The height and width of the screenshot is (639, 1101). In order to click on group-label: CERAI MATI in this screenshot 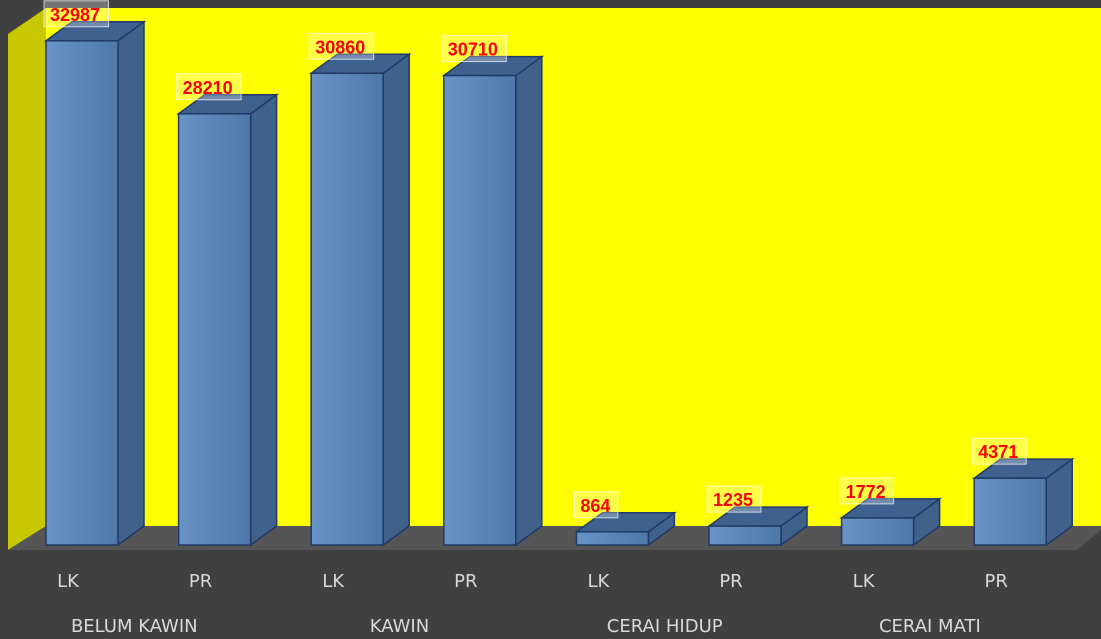, I will do `click(930, 626)`.